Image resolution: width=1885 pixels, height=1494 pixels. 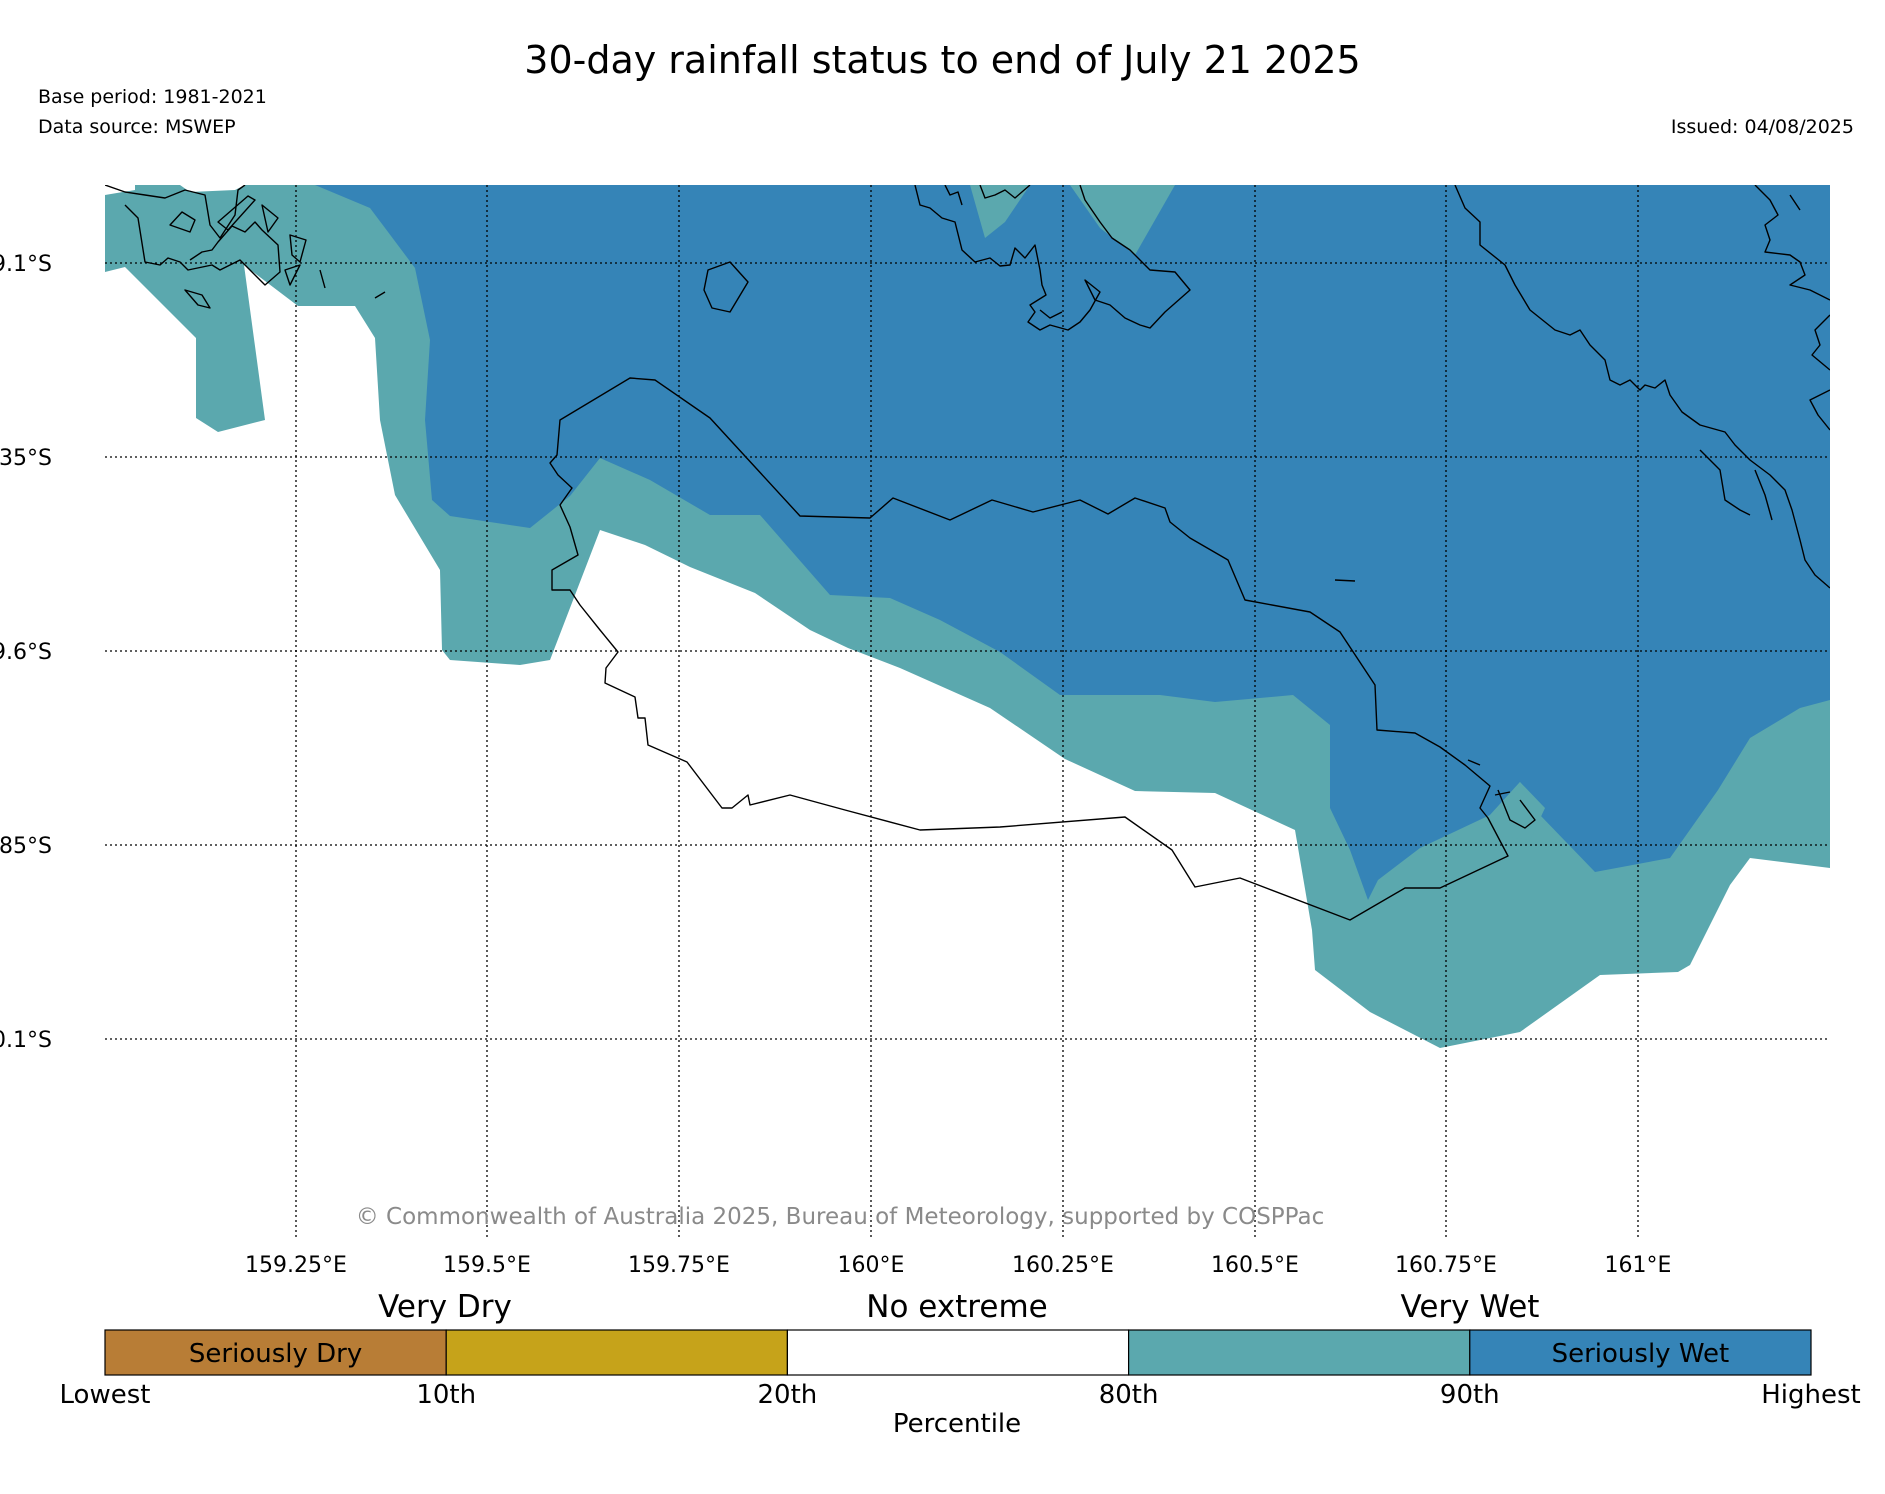 I want to click on very-wet-patch-cape, so click(x=1517, y=811).